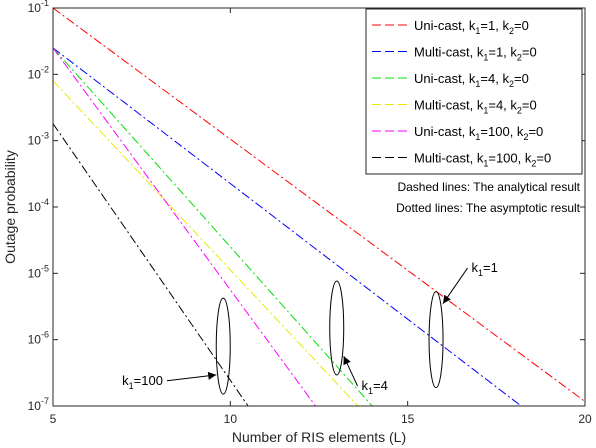  Describe the element at coordinates (38, 205) in the screenshot. I see `y-tick-label: 10⁻⁴` at that location.